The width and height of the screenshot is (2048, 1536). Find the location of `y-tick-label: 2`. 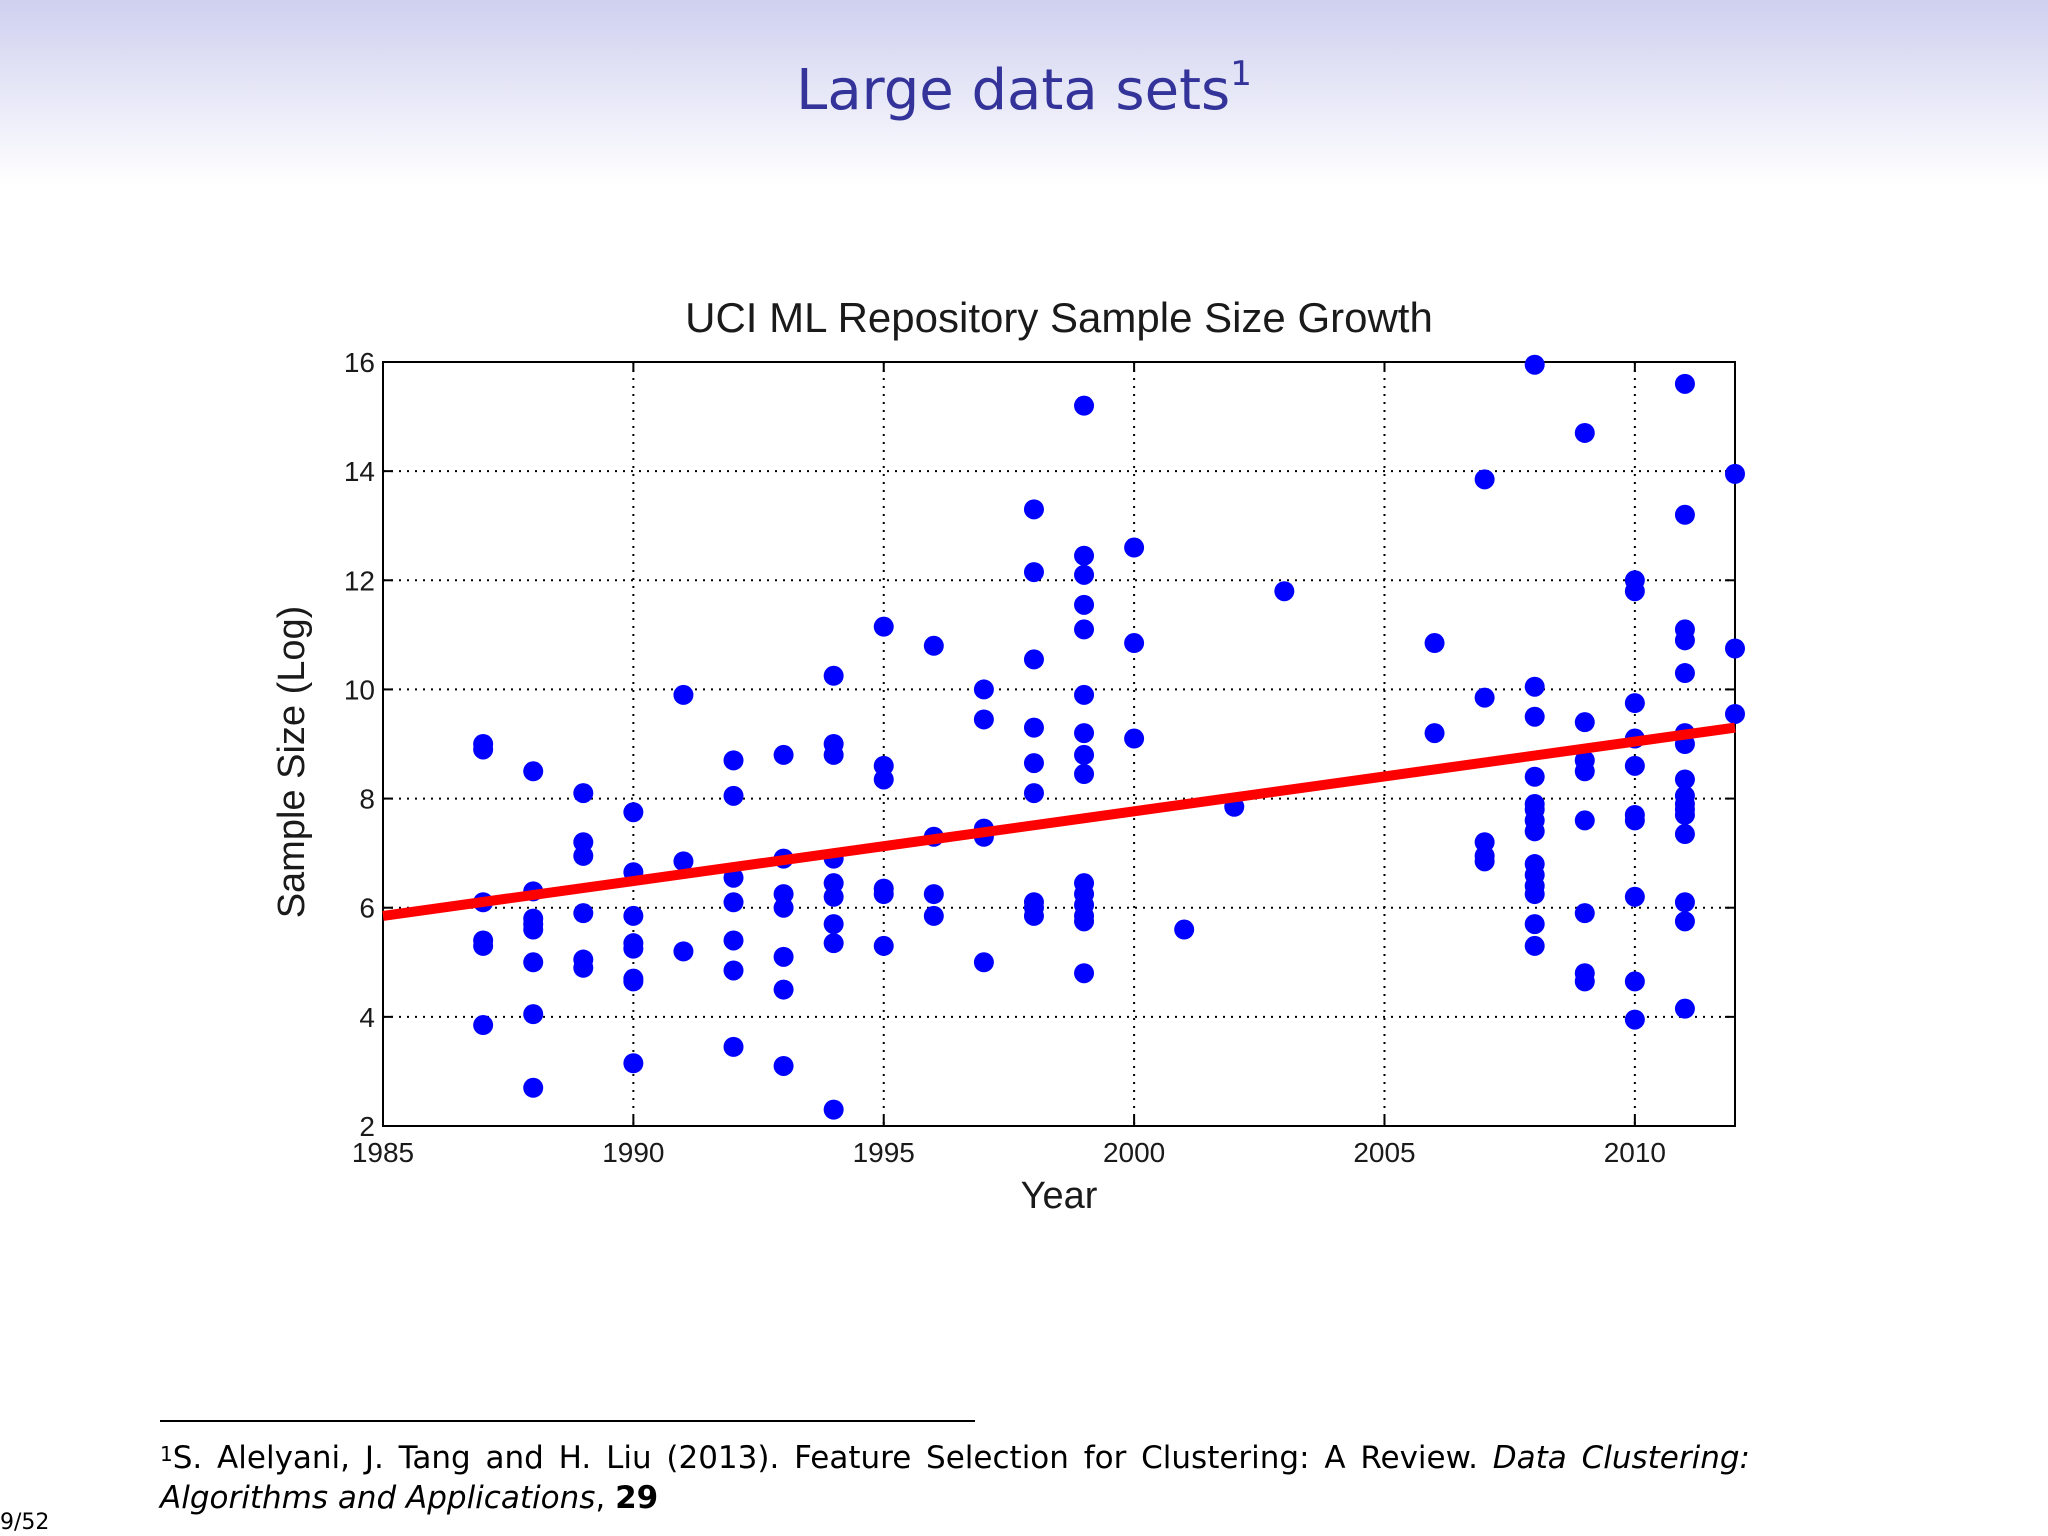

y-tick-label: 2 is located at coordinates (367, 1126).